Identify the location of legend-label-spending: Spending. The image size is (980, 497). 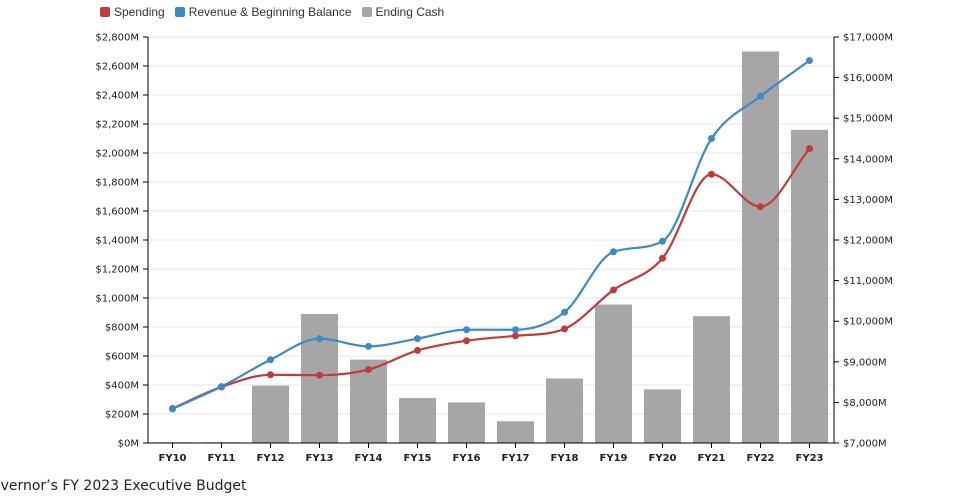
(139, 12).